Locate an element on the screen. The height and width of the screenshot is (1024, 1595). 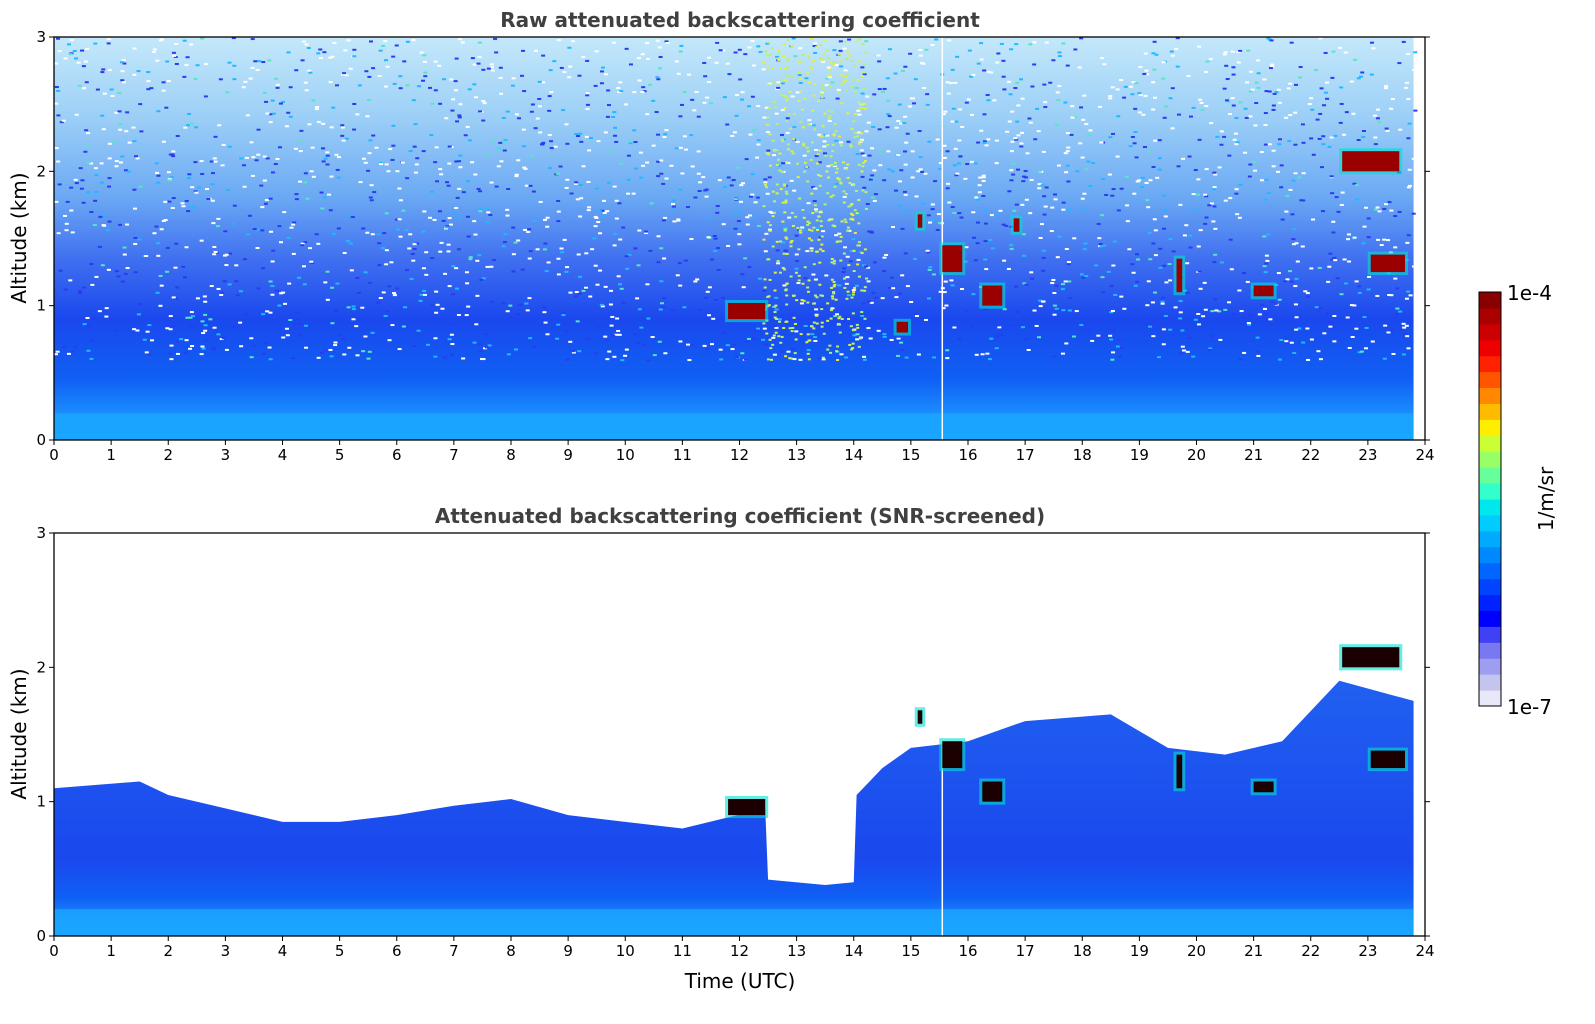
cloud-feature is located at coordinates (920, 221).